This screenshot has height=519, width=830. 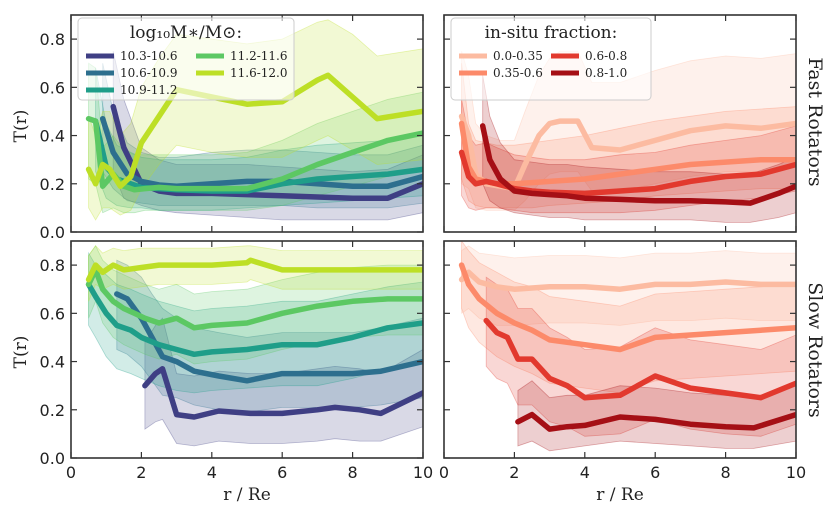 I want to click on legend-entry-label: 11.6-12.0, so click(x=259, y=73).